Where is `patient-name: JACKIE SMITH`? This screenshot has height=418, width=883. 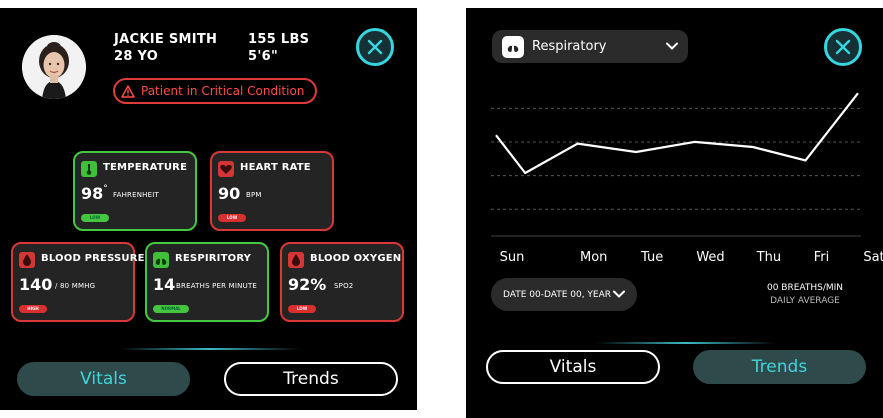
patient-name: JACKIE SMITH is located at coordinates (166, 39).